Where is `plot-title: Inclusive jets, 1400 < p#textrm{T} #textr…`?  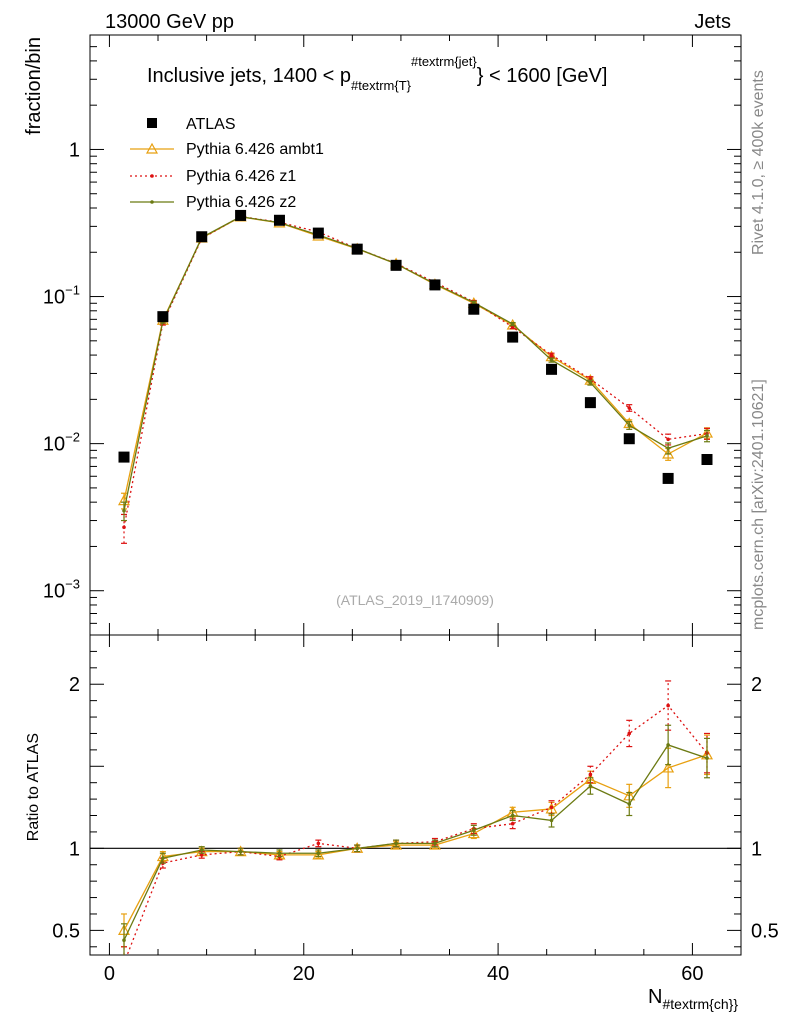 plot-title: Inclusive jets, 1400 < p#textrm{T} #textr… is located at coordinates (377, 73).